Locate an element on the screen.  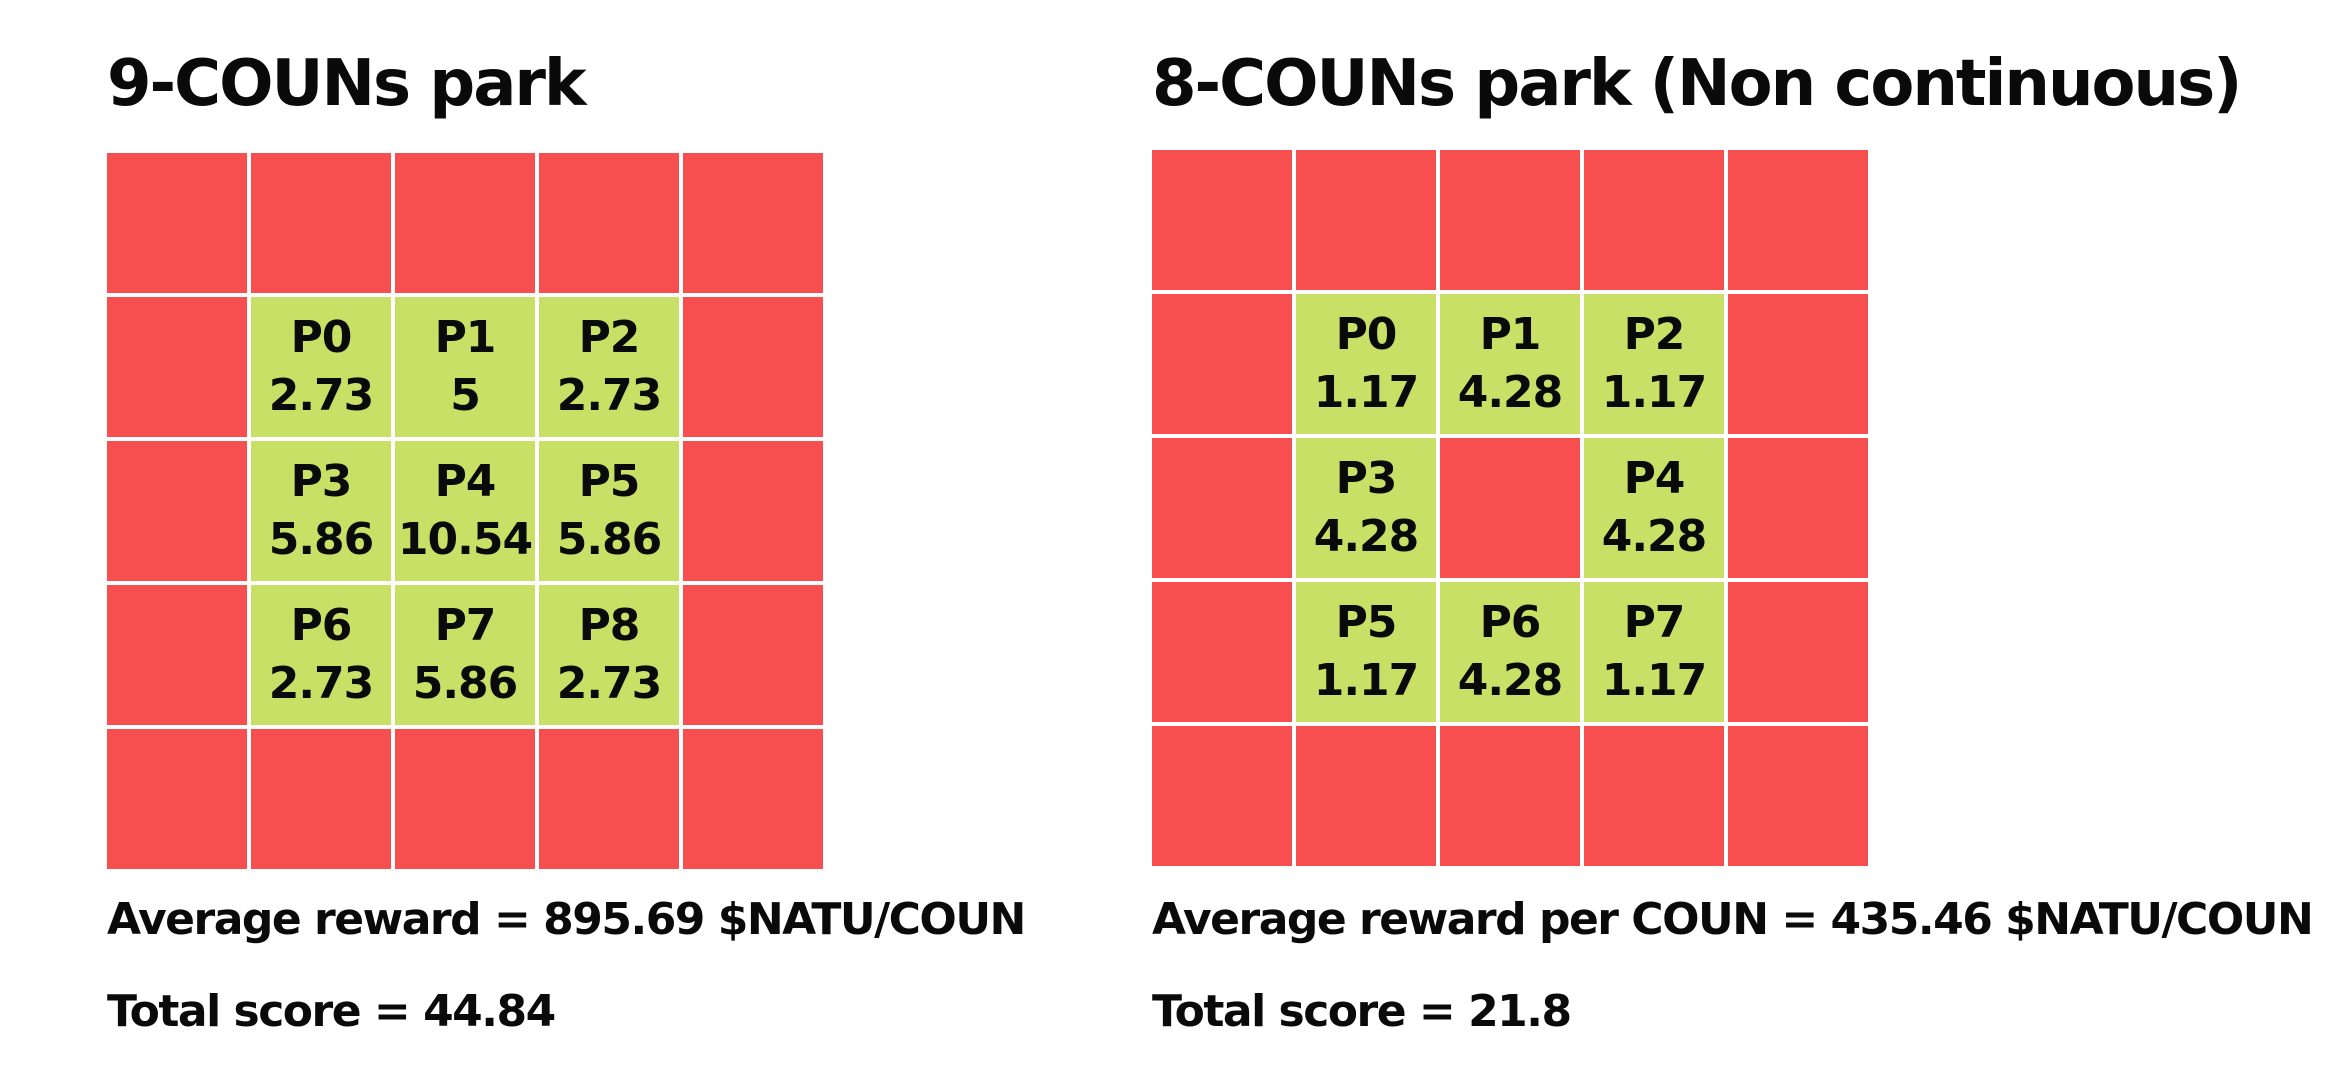
plot-cell: P1 4.28 is located at coordinates (1510, 364).